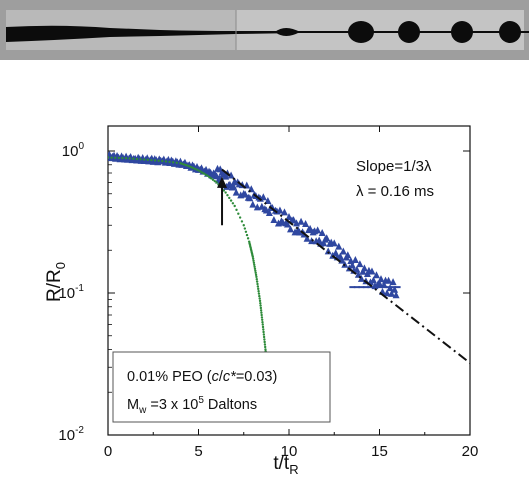 The width and height of the screenshot is (529, 477). What do you see at coordinates (395, 191) in the screenshot?
I see `lambda-annotation: λ = 0.16 ms` at bounding box center [395, 191].